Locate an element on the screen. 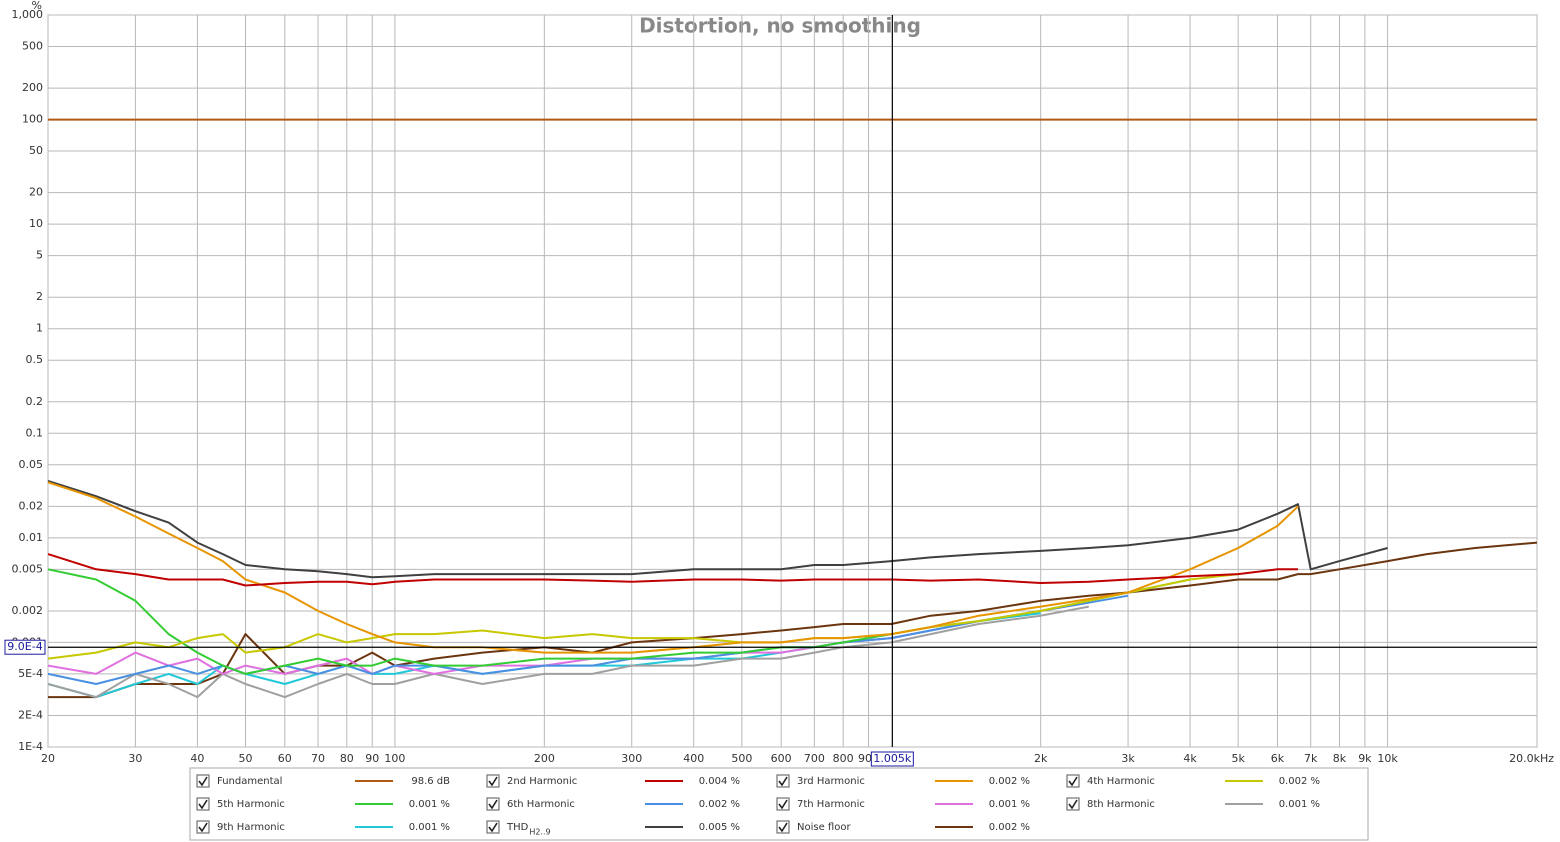  legend-entry: 2nd Harmonic 0.004 % is located at coordinates (613, 781).